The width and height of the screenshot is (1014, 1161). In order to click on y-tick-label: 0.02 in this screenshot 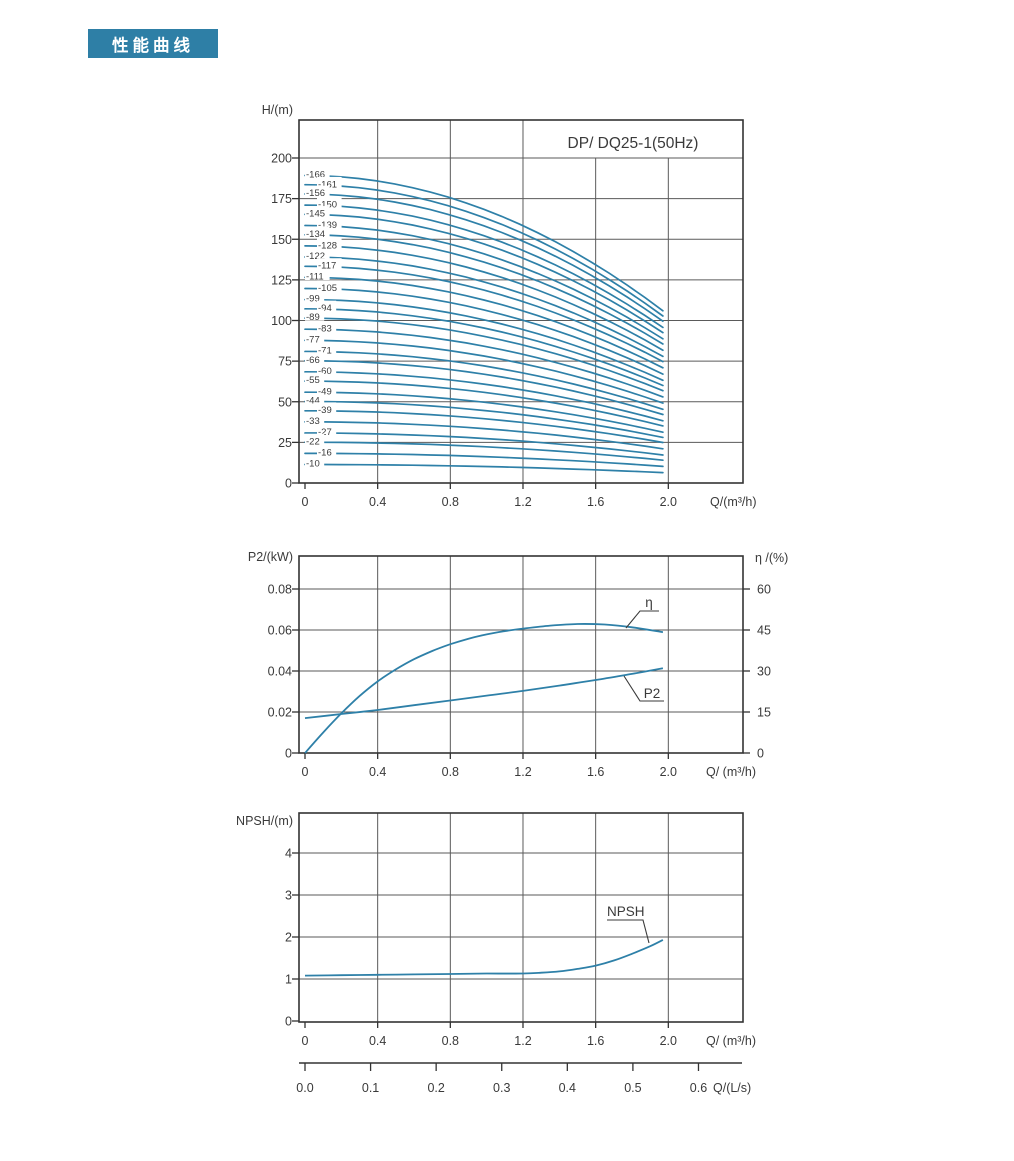, I will do `click(280, 713)`.